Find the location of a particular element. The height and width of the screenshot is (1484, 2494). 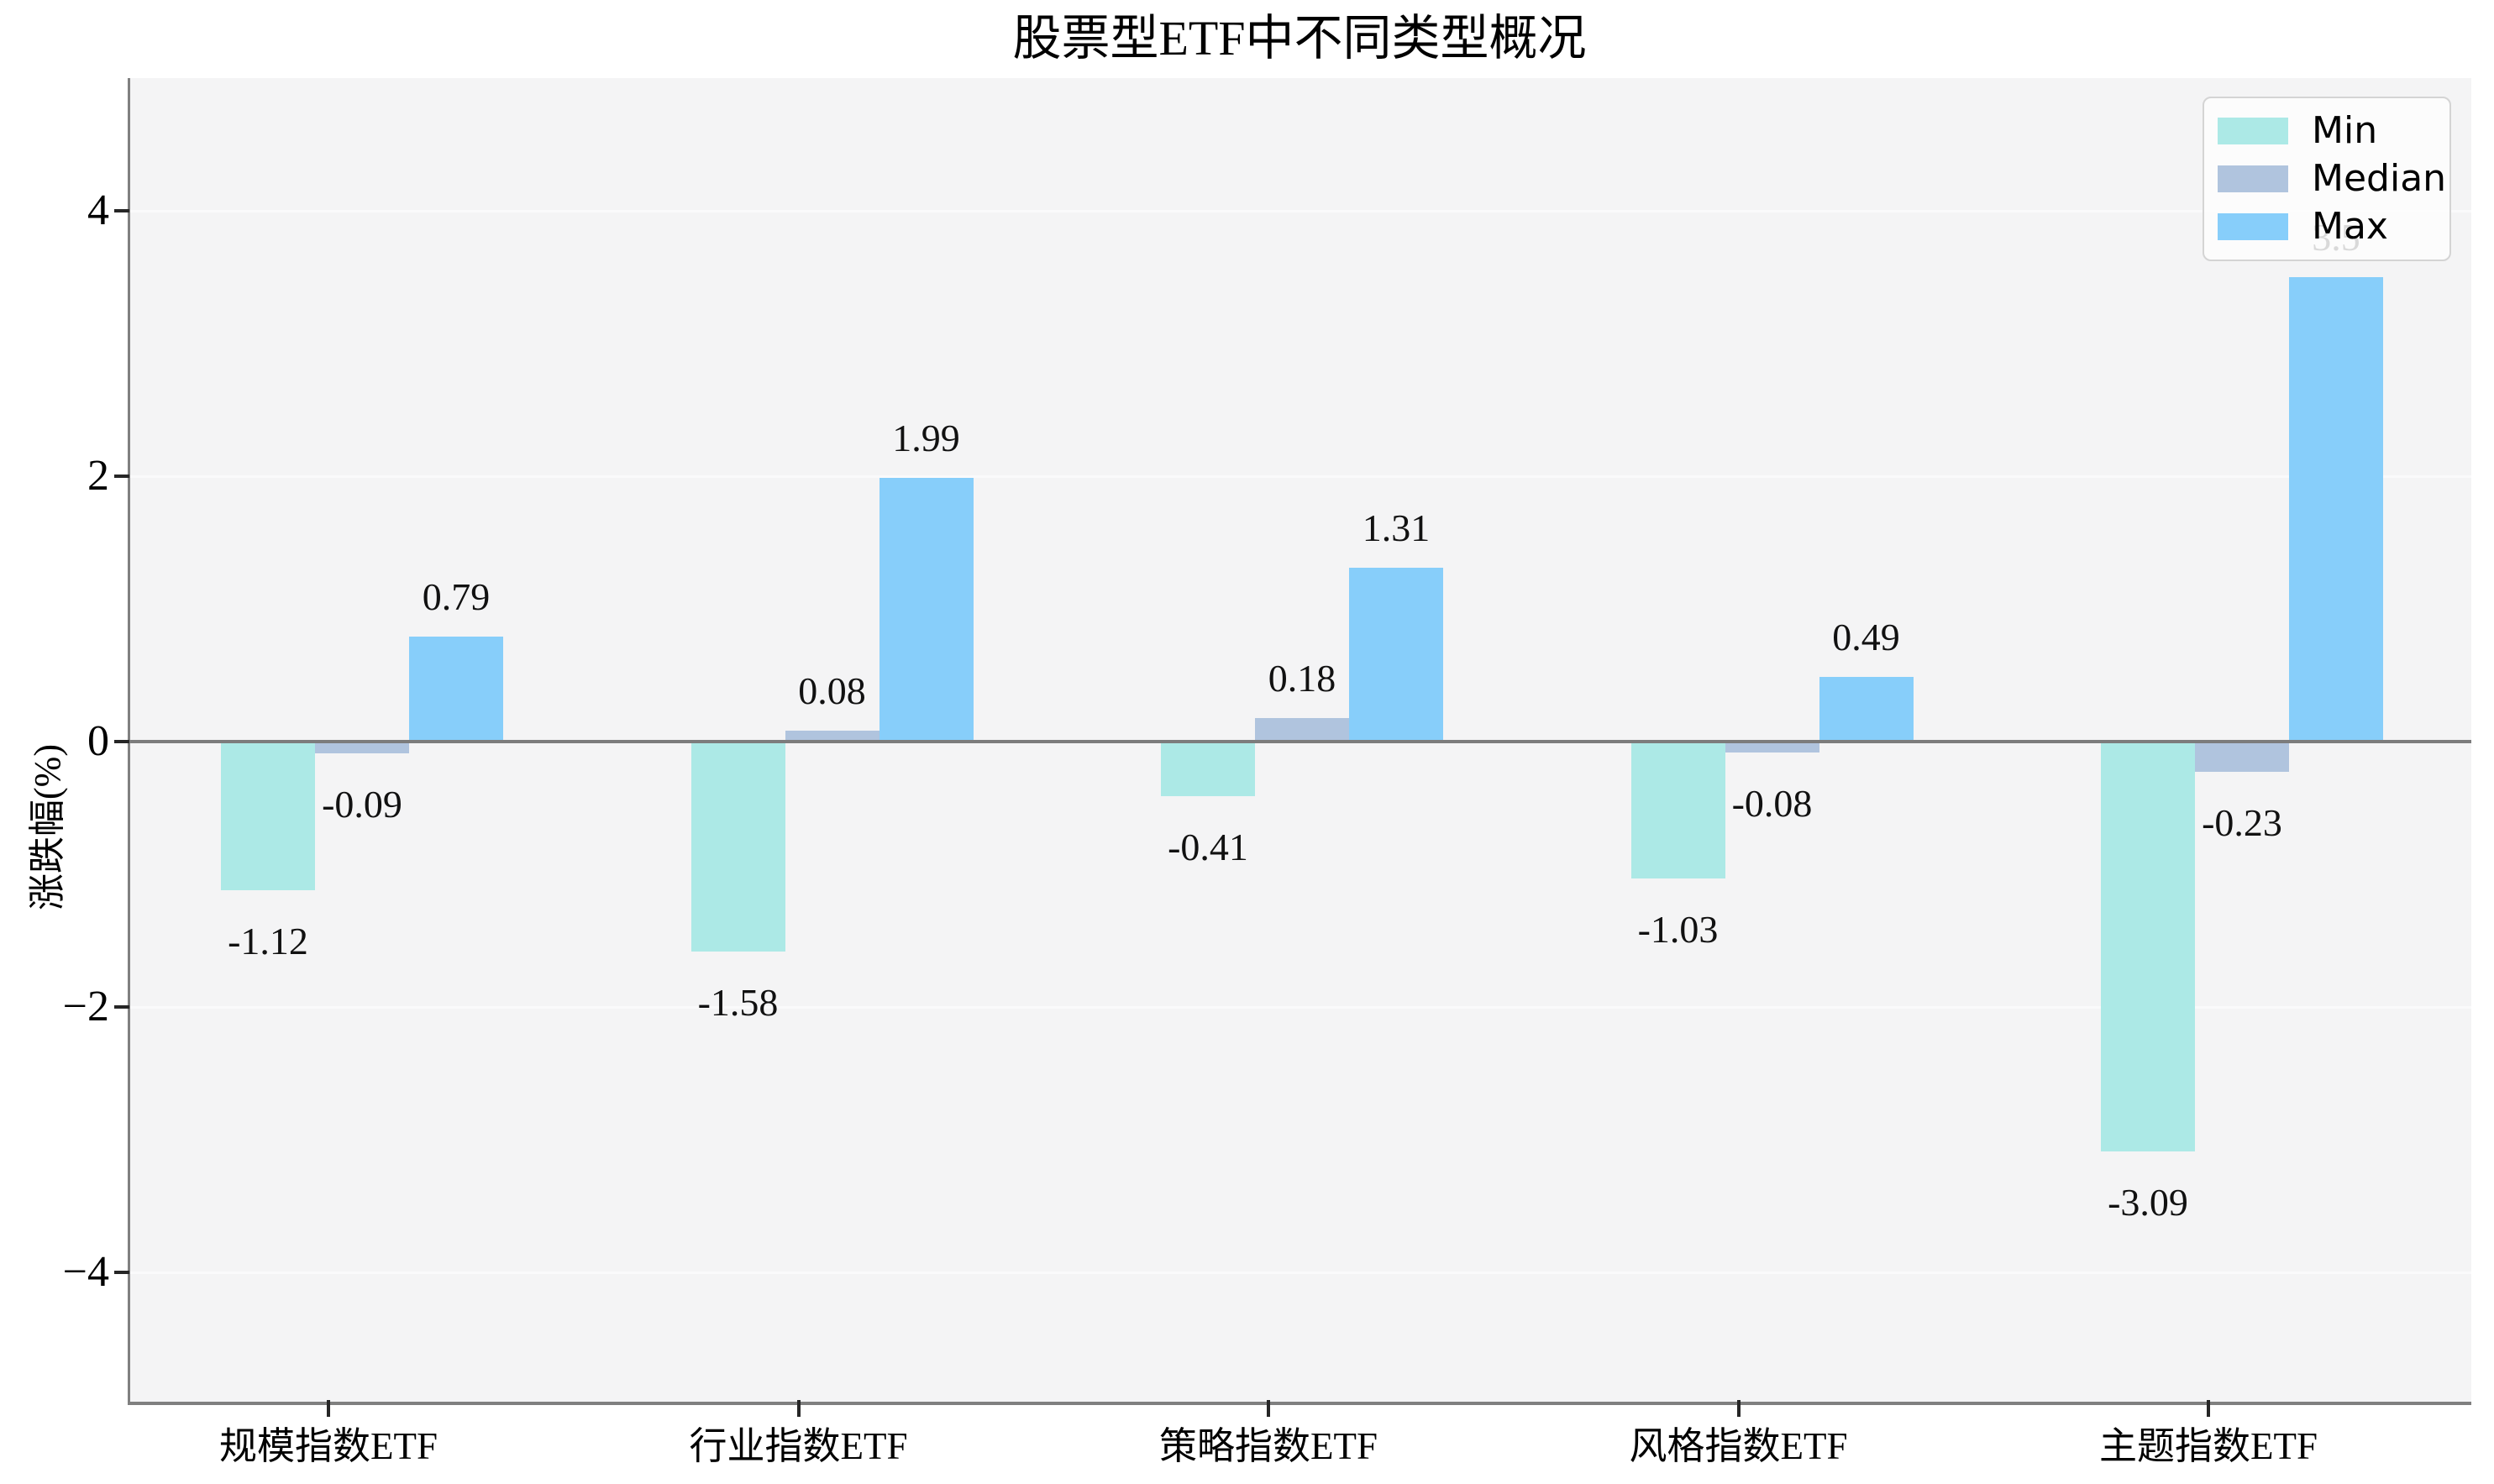

bar-value-label: 0.08 is located at coordinates (832, 691).